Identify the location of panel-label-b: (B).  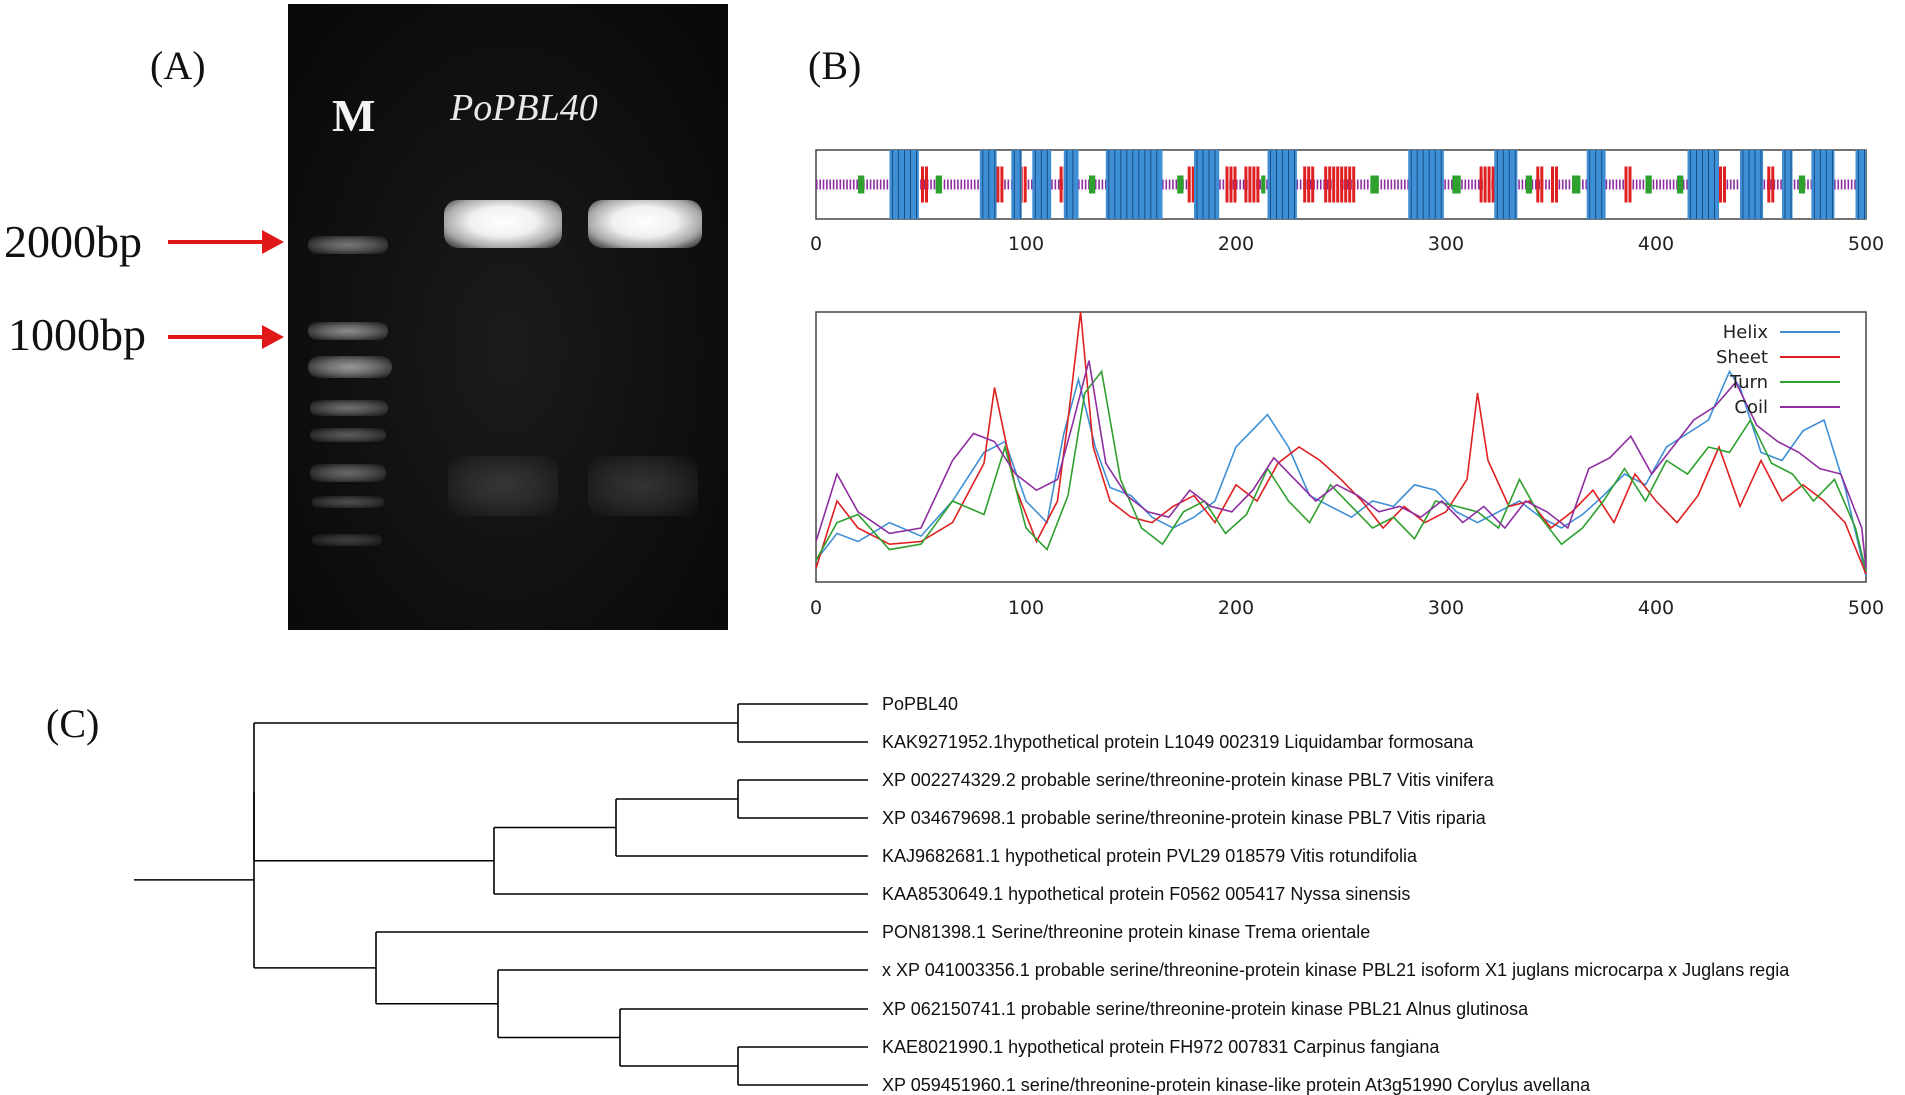
(835, 65).